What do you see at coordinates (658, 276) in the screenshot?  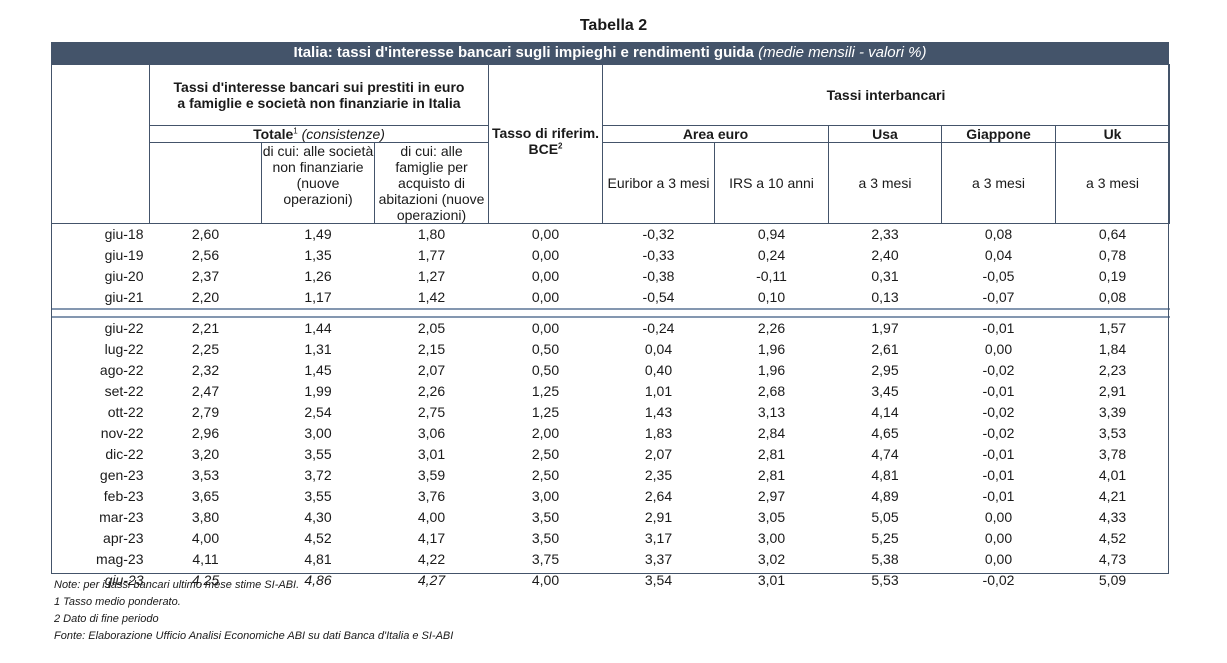 I see `row-value: -0,38` at bounding box center [658, 276].